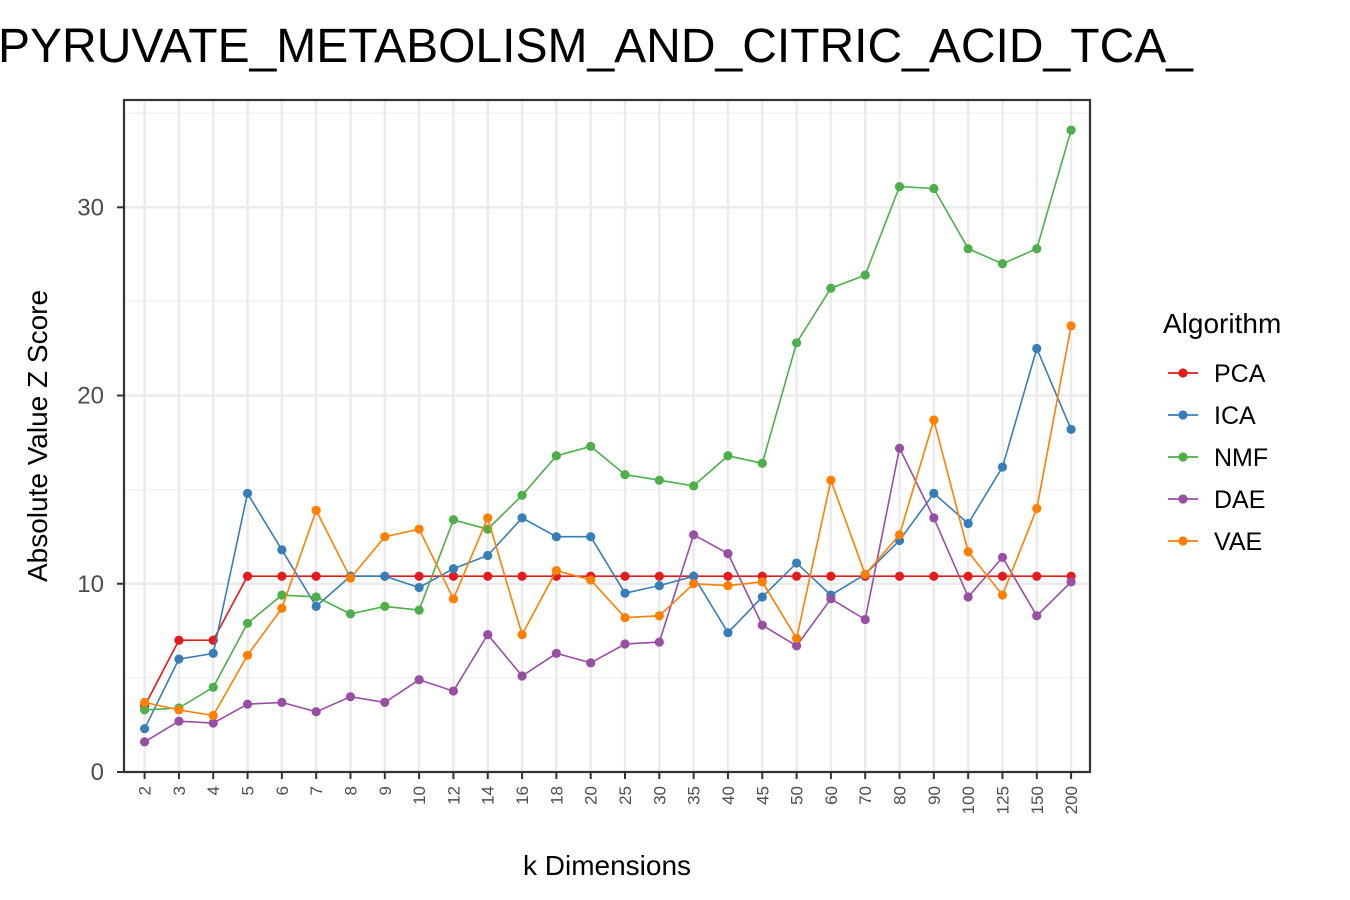 This screenshot has width=1350, height=900. I want to click on x-tick-label: 60, so click(831, 795).